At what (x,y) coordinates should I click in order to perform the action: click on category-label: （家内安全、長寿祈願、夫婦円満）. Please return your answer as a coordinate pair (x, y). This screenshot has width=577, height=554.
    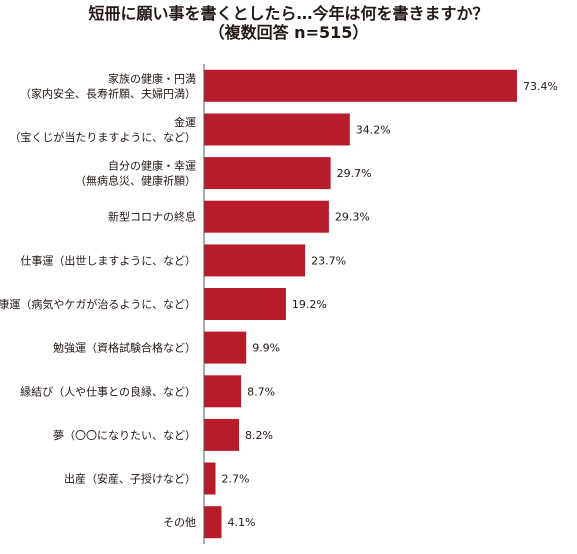
    Looking at the image, I should click on (108, 93).